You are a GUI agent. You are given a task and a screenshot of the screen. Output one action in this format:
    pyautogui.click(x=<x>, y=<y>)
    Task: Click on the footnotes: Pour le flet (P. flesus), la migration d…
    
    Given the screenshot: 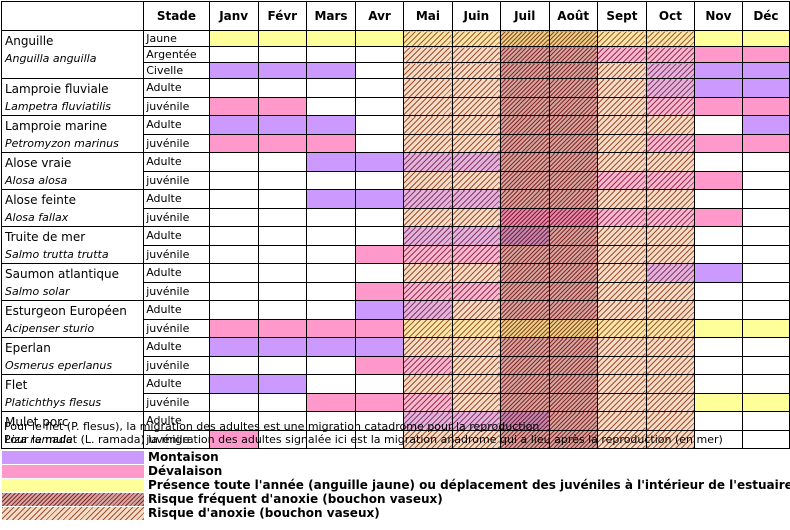 What is the action you would take?
    pyautogui.click(x=363, y=433)
    